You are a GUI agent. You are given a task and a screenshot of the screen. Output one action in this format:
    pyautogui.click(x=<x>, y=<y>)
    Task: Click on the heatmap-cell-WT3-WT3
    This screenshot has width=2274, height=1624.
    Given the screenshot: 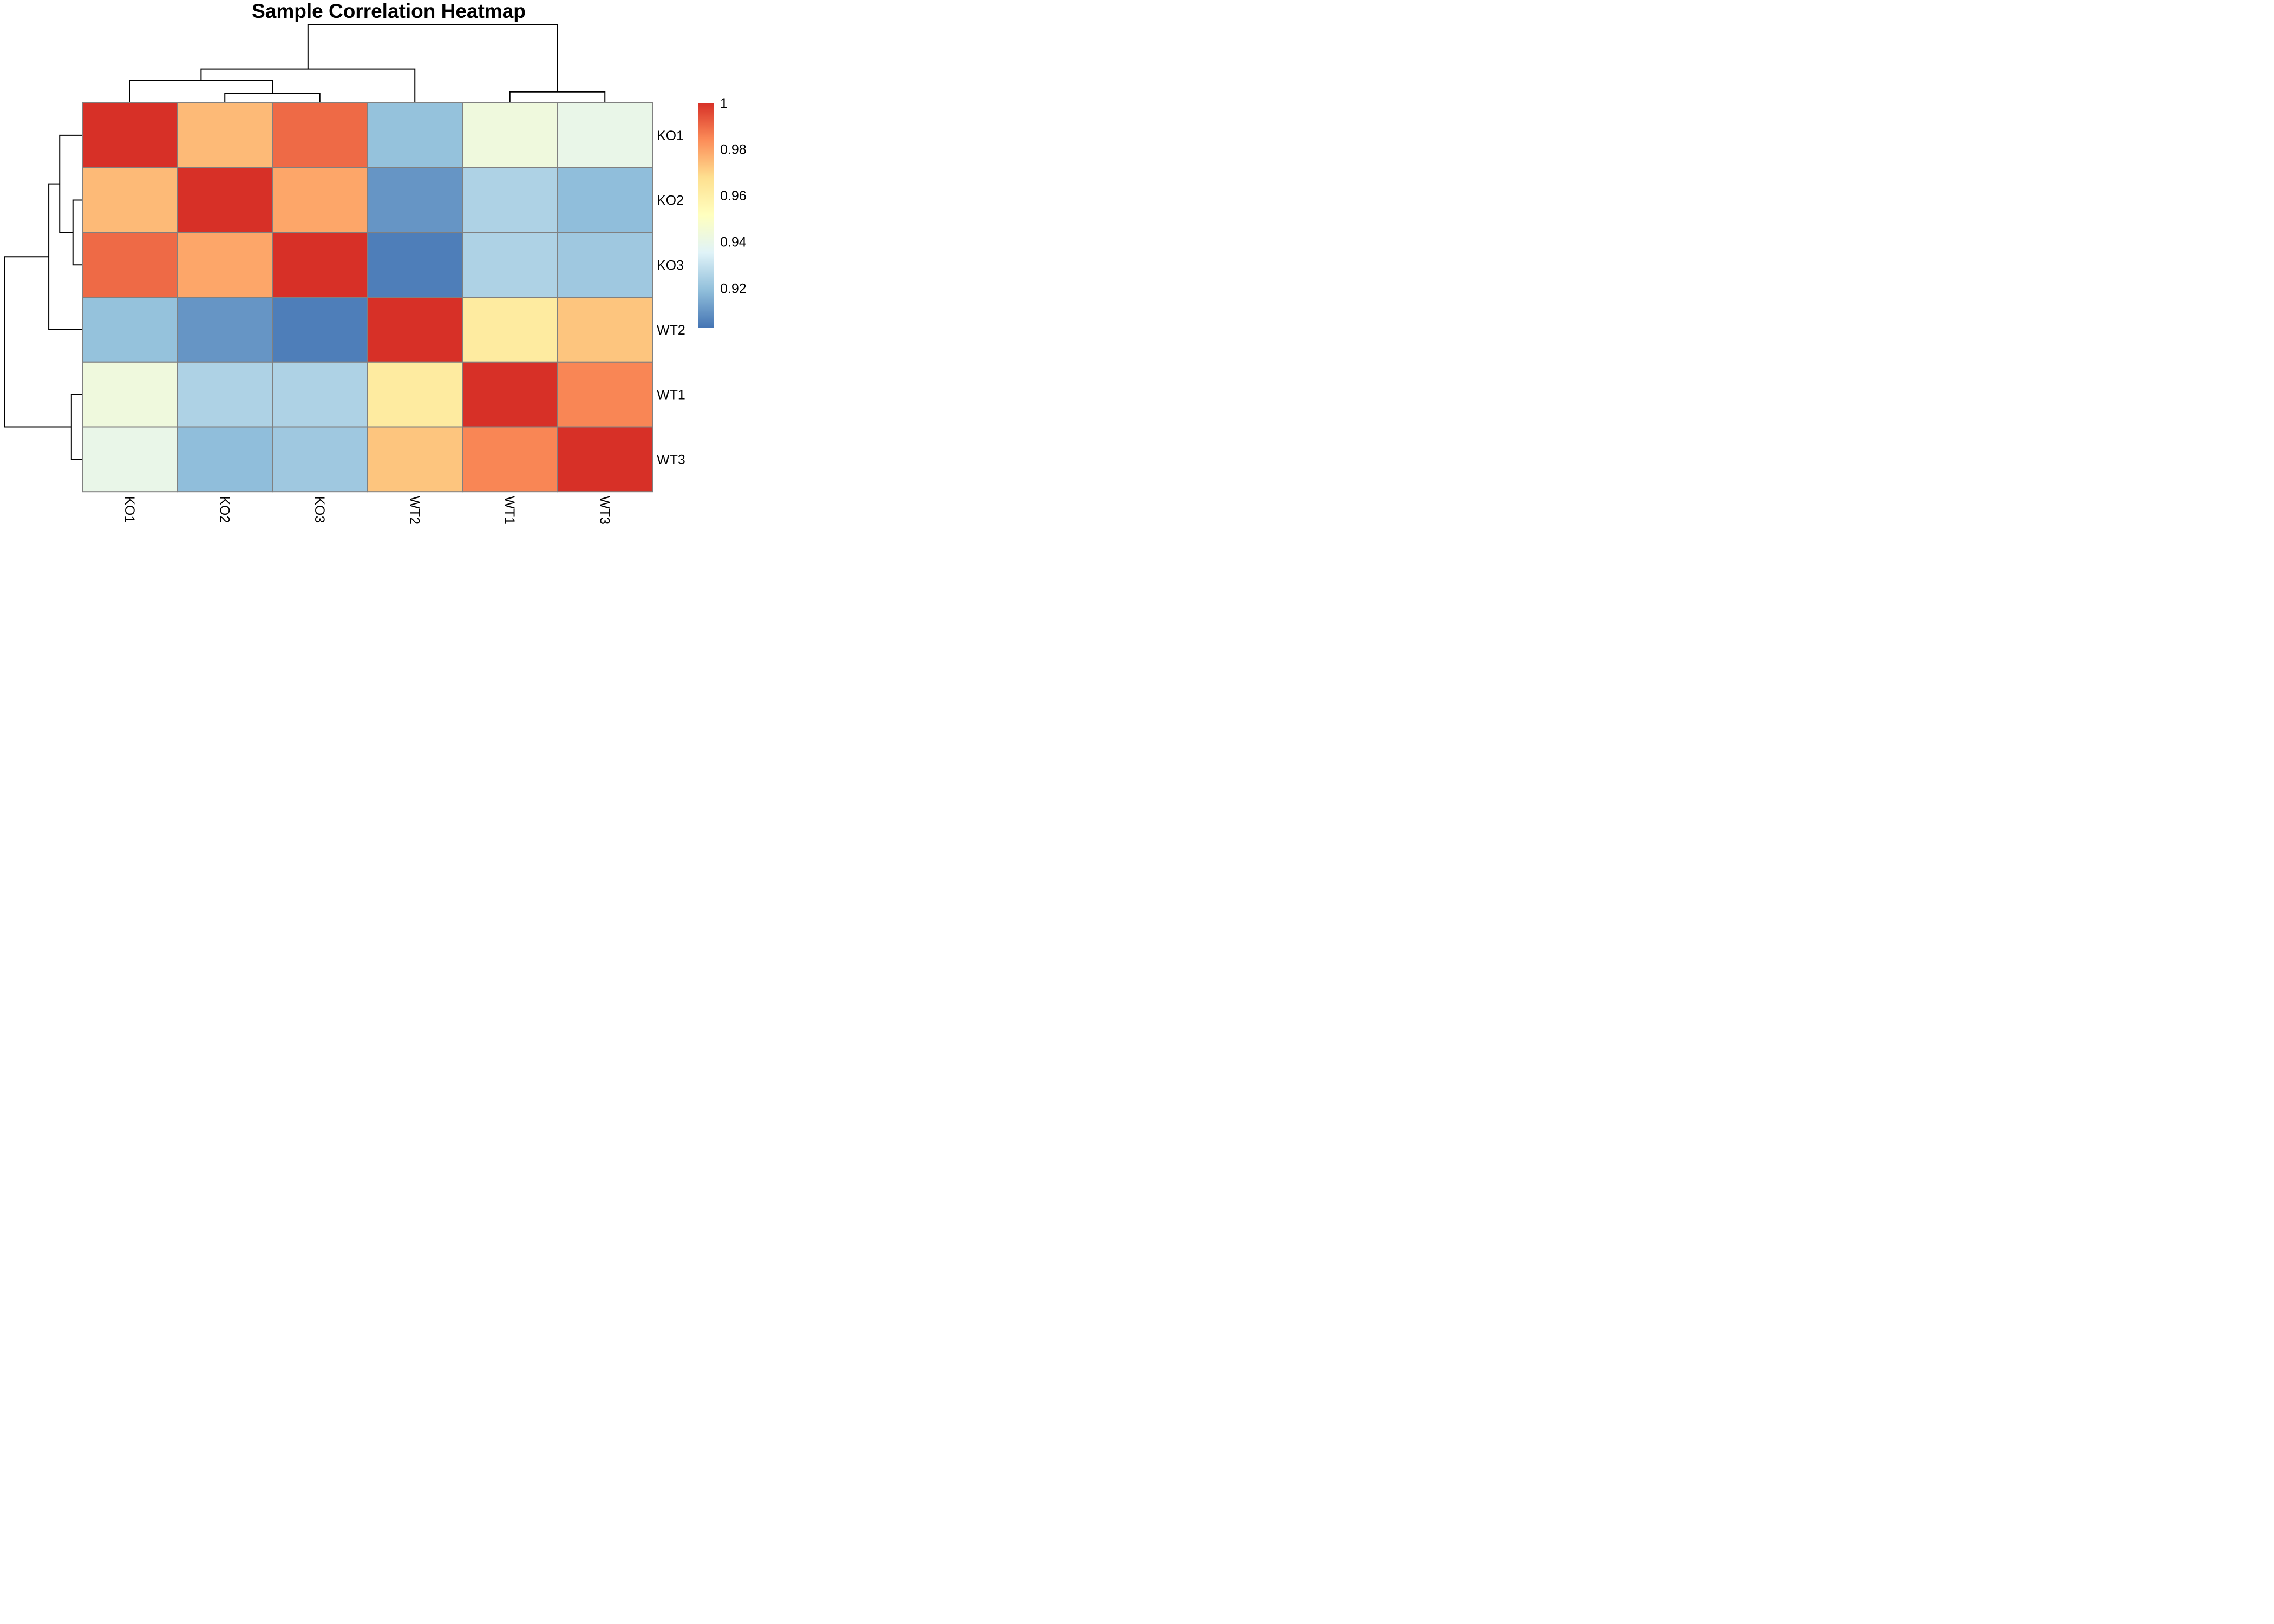 What is the action you would take?
    pyautogui.click(x=605, y=459)
    